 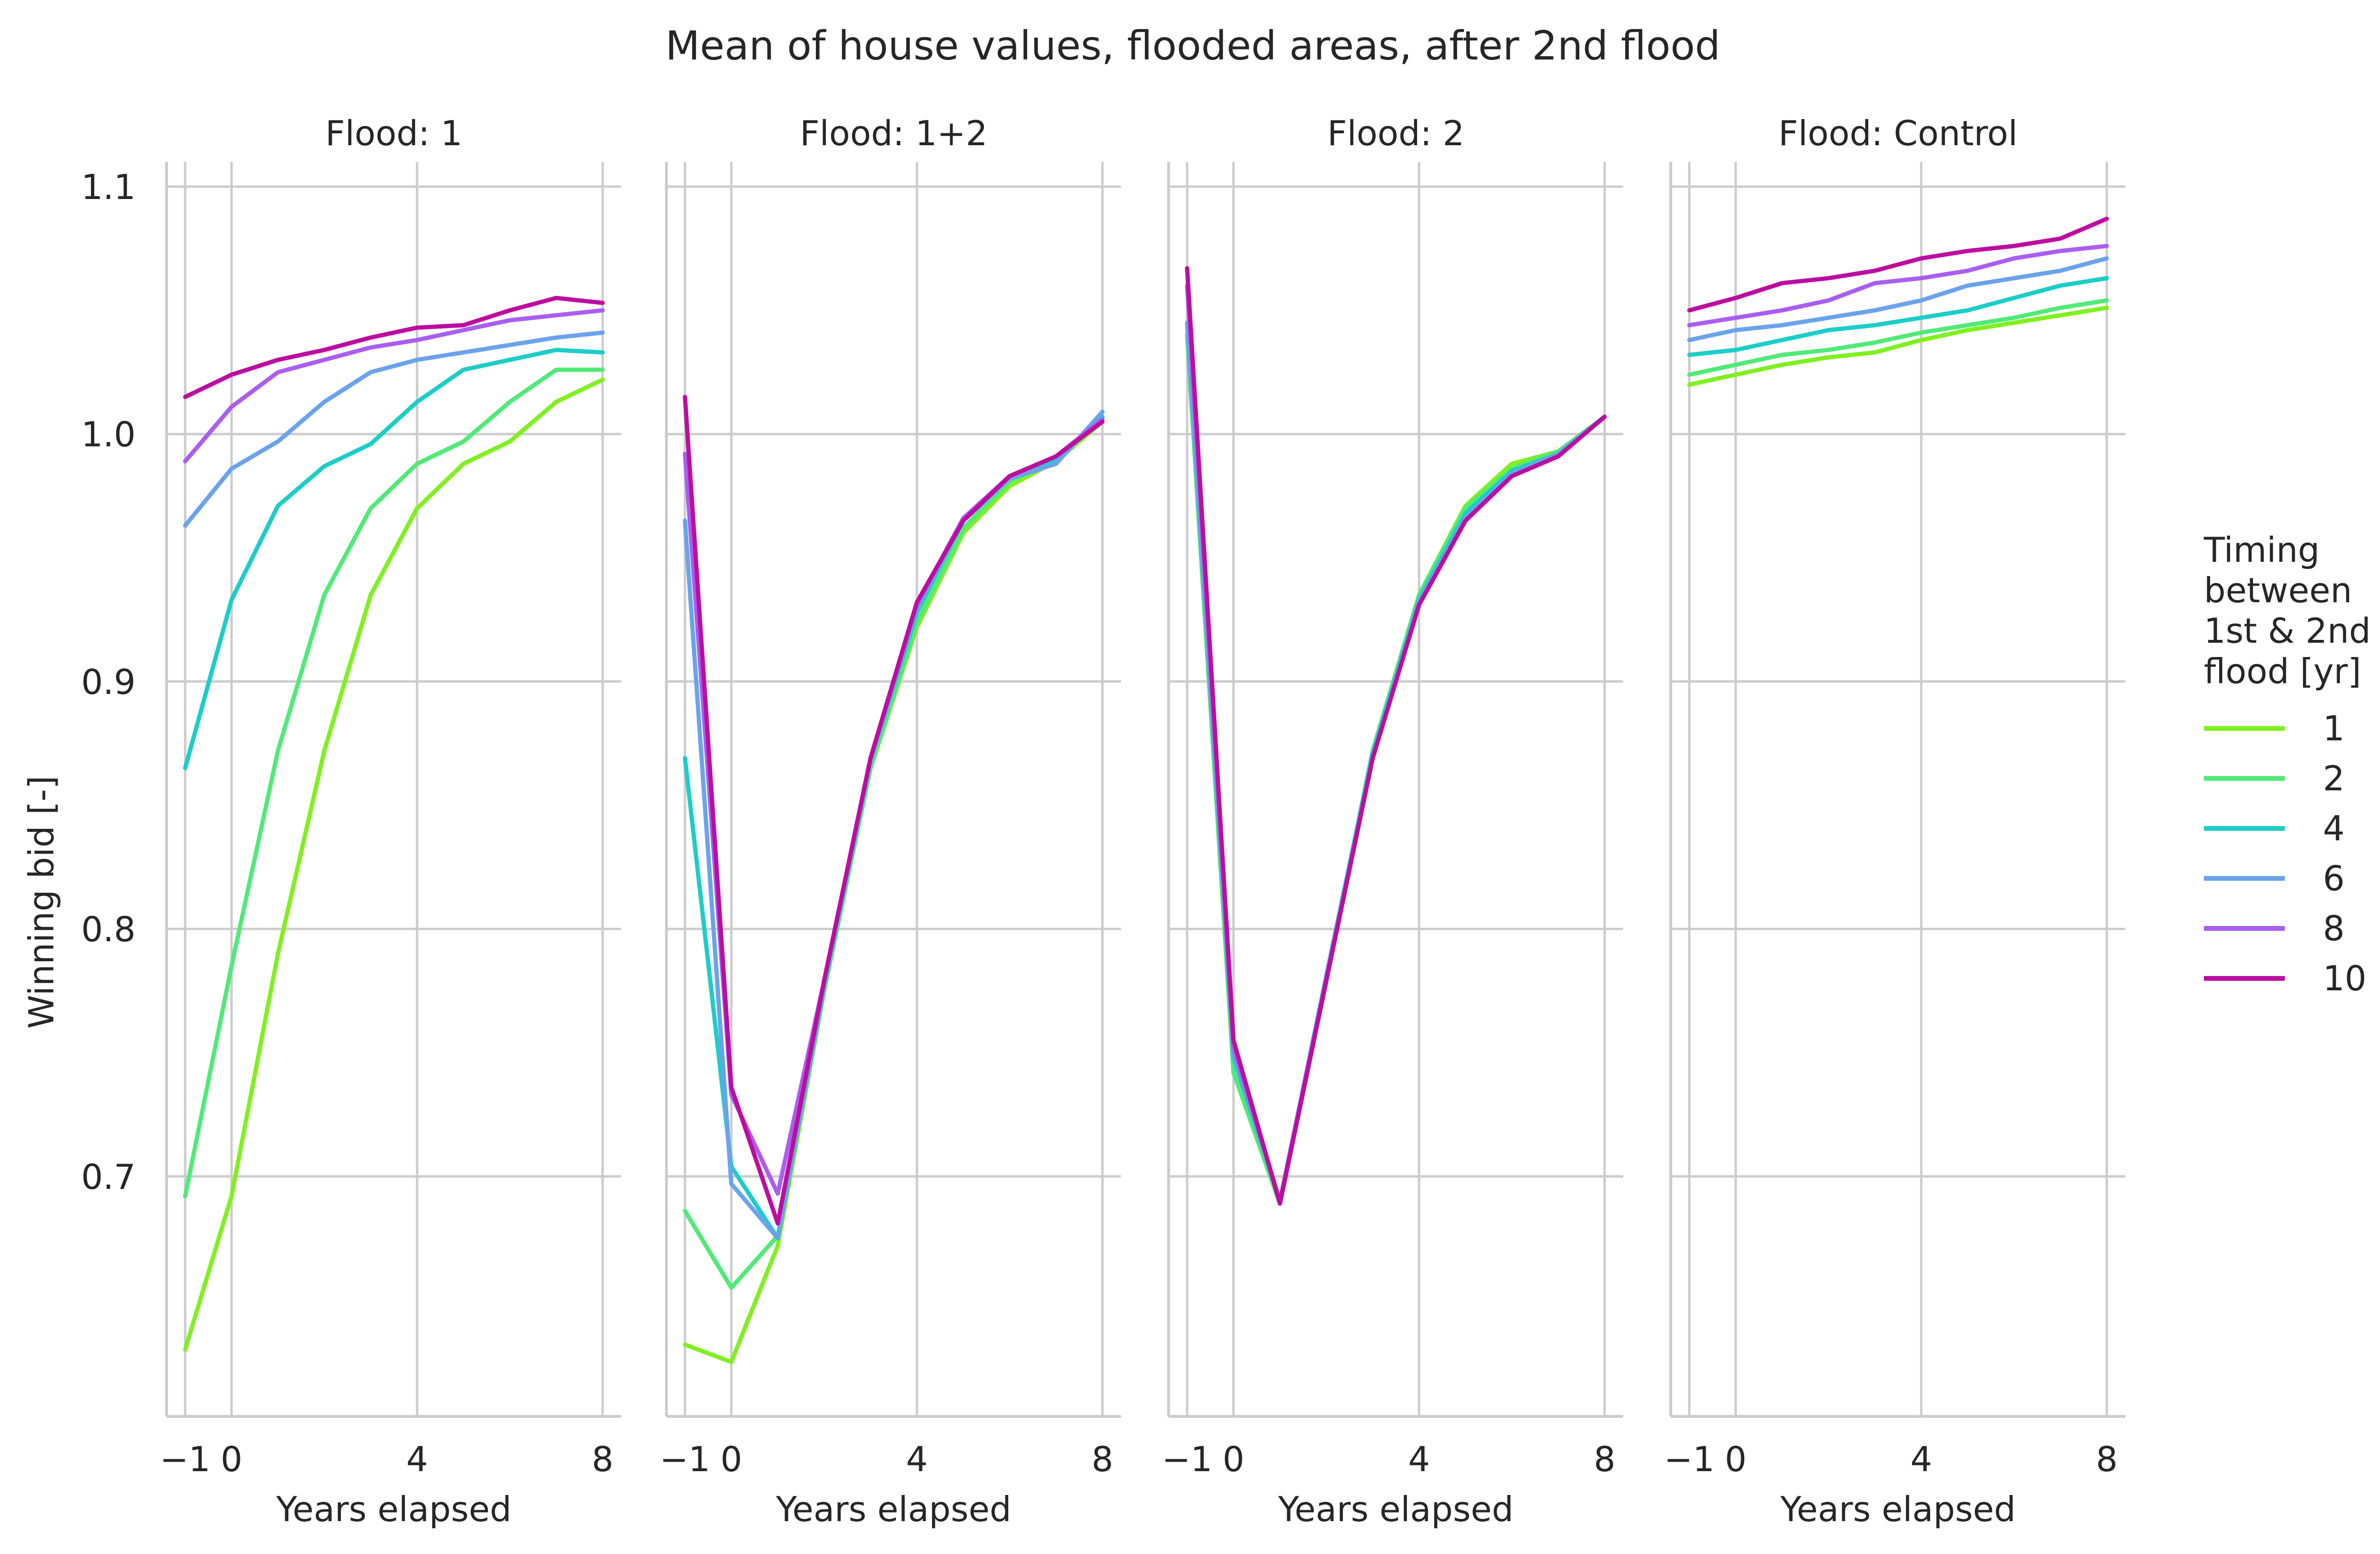 I want to click on legend-label-6: 6, so click(x=2334, y=878).